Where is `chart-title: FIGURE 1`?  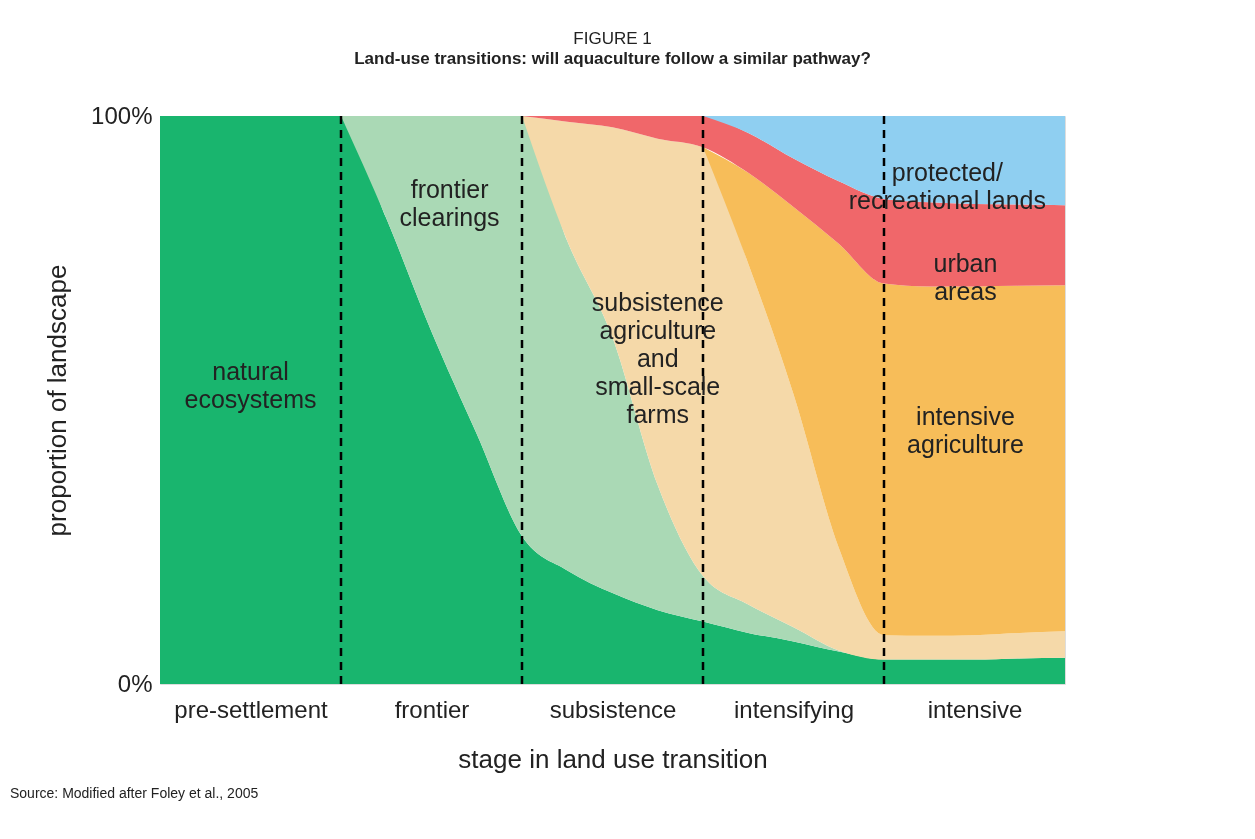 chart-title: FIGURE 1 is located at coordinates (612, 38).